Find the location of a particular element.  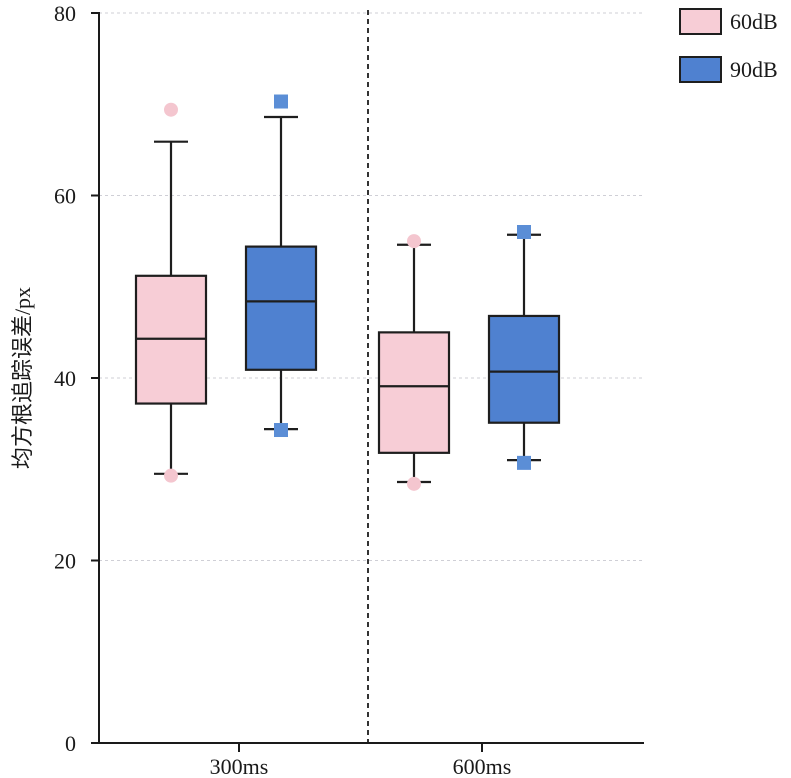

box-90dB-300ms is located at coordinates (281, 266).